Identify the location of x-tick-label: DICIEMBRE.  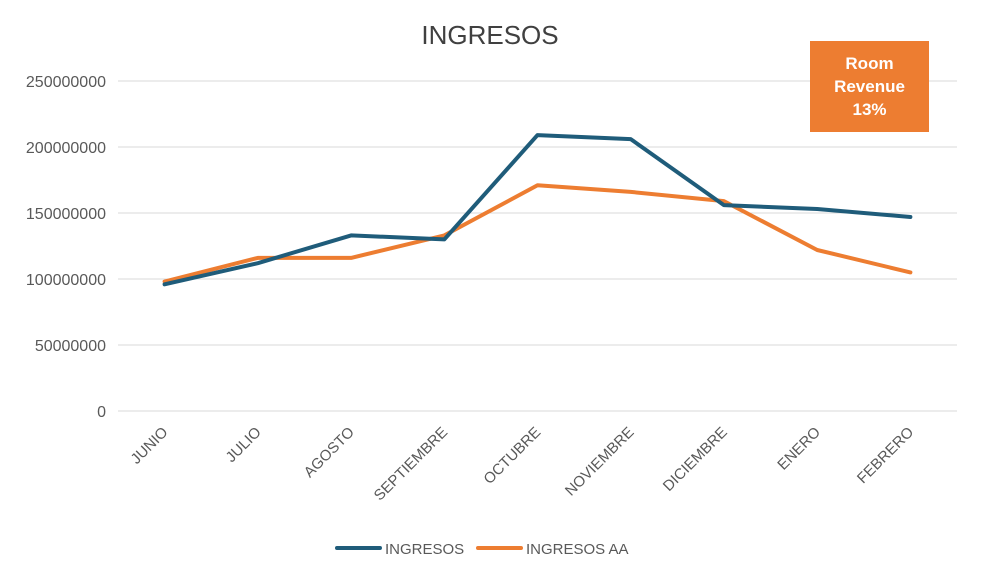
(695, 459).